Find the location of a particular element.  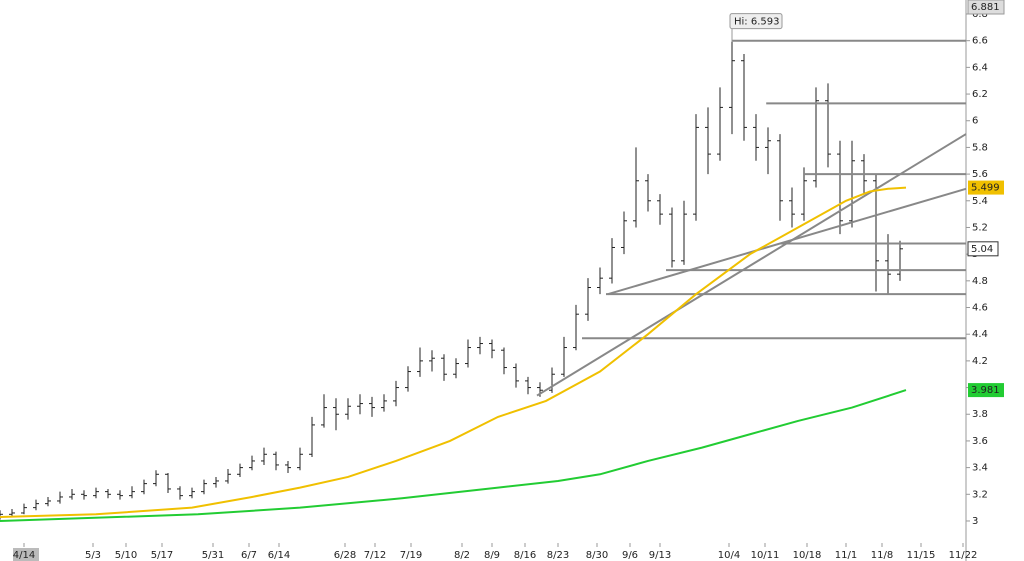

y-tick-label: 5.2 is located at coordinates (980, 227).